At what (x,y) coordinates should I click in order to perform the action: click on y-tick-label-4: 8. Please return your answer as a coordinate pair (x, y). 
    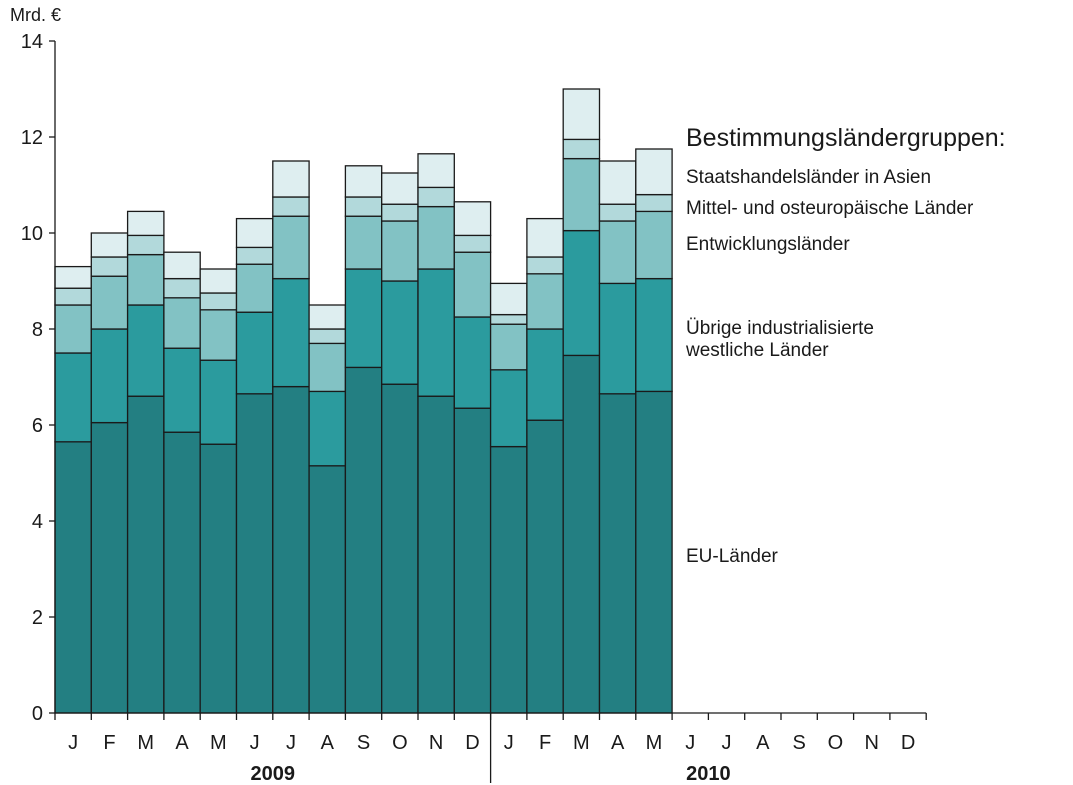
    Looking at the image, I should click on (37, 330).